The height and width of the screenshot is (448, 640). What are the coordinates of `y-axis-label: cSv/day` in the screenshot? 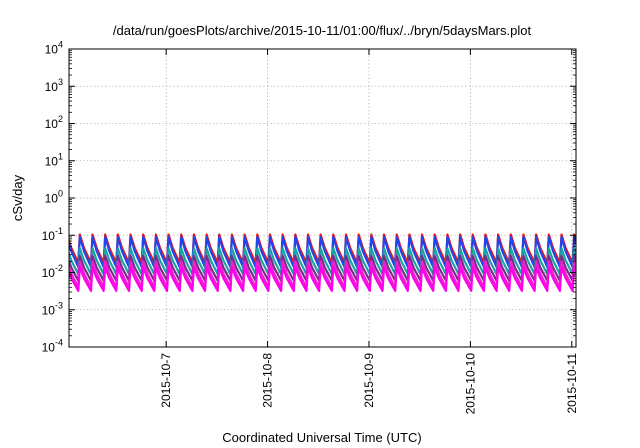 It's located at (17, 197).